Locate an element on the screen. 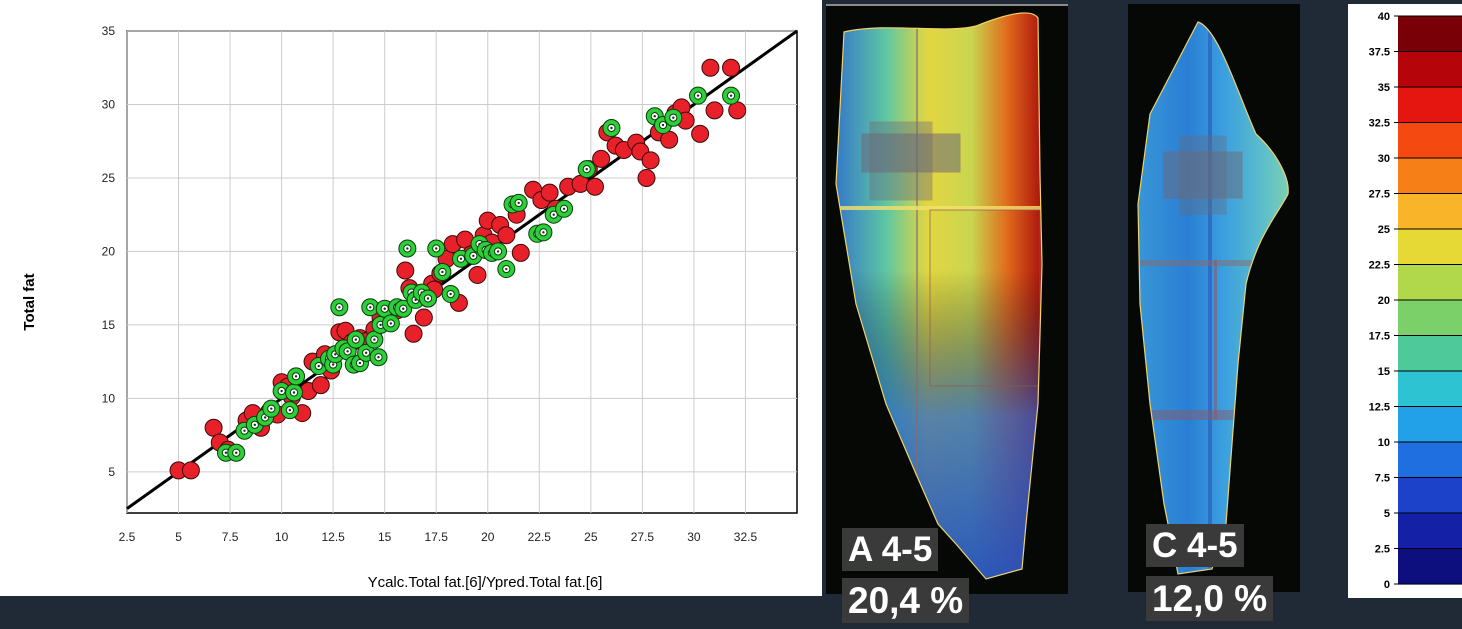 Image resolution: width=1462 pixels, height=629 pixels. y-tick-label: 10 is located at coordinates (109, 398).